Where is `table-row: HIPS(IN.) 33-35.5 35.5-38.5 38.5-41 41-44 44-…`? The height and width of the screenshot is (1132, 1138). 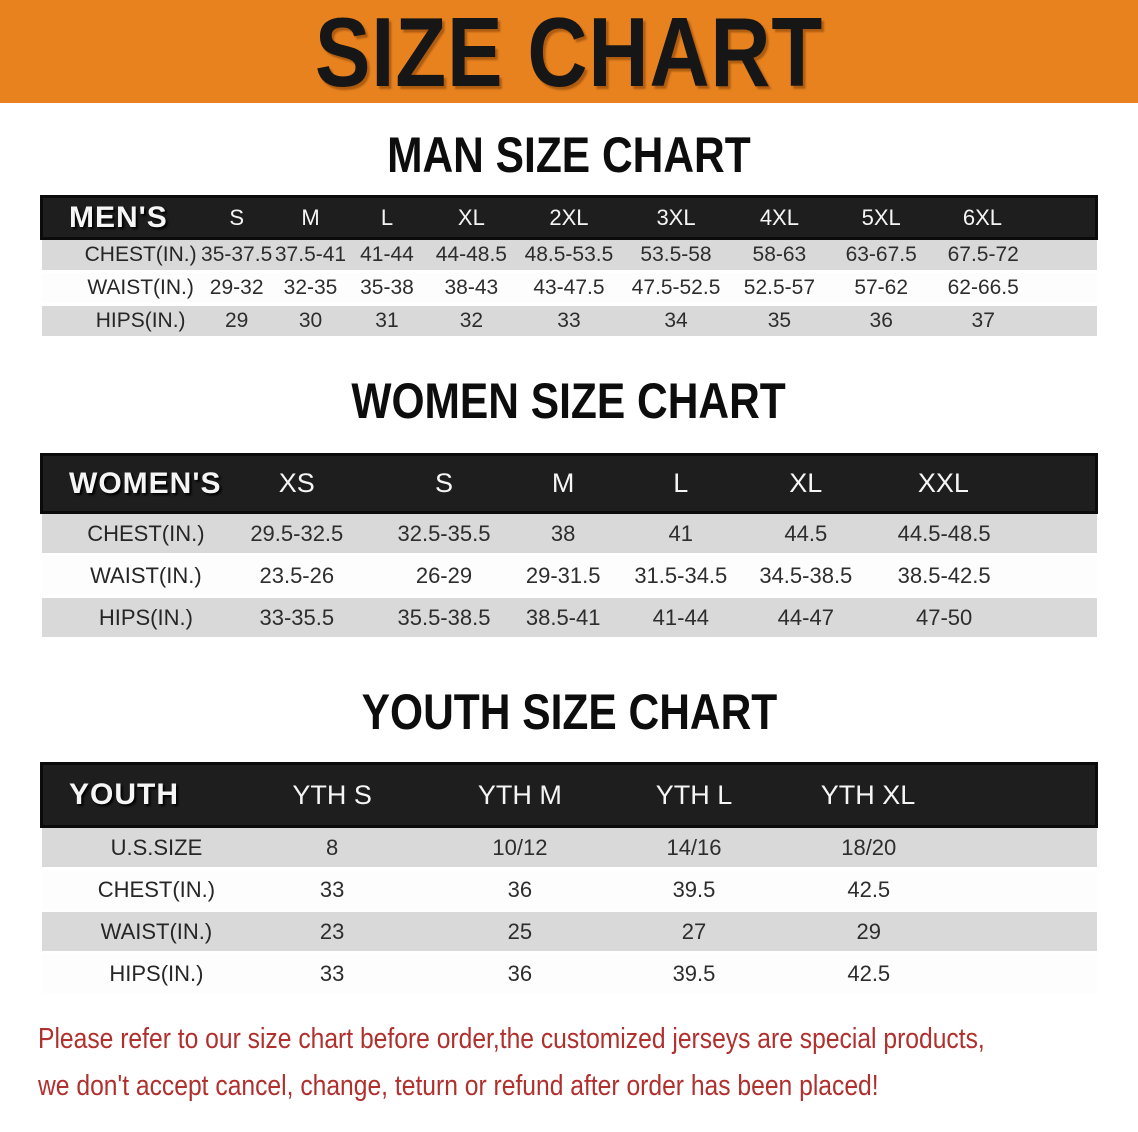 table-row: HIPS(IN.) 33-35.5 35.5-38.5 38.5-41 41-44 44-… is located at coordinates (569, 617).